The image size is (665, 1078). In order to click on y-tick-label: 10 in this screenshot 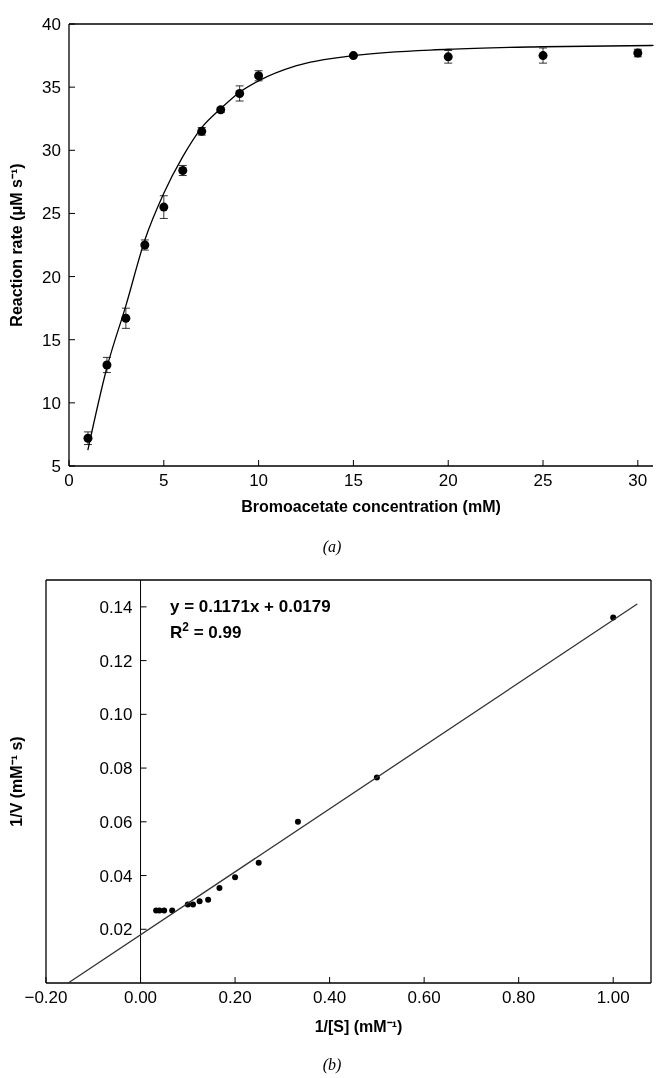, I will do `click(51, 403)`.